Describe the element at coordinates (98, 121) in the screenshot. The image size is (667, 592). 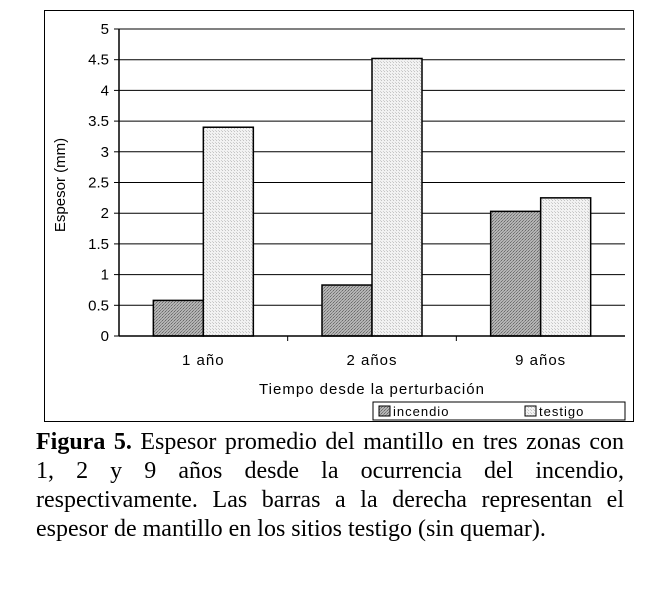
I see `y-tick-label: 3.5` at that location.